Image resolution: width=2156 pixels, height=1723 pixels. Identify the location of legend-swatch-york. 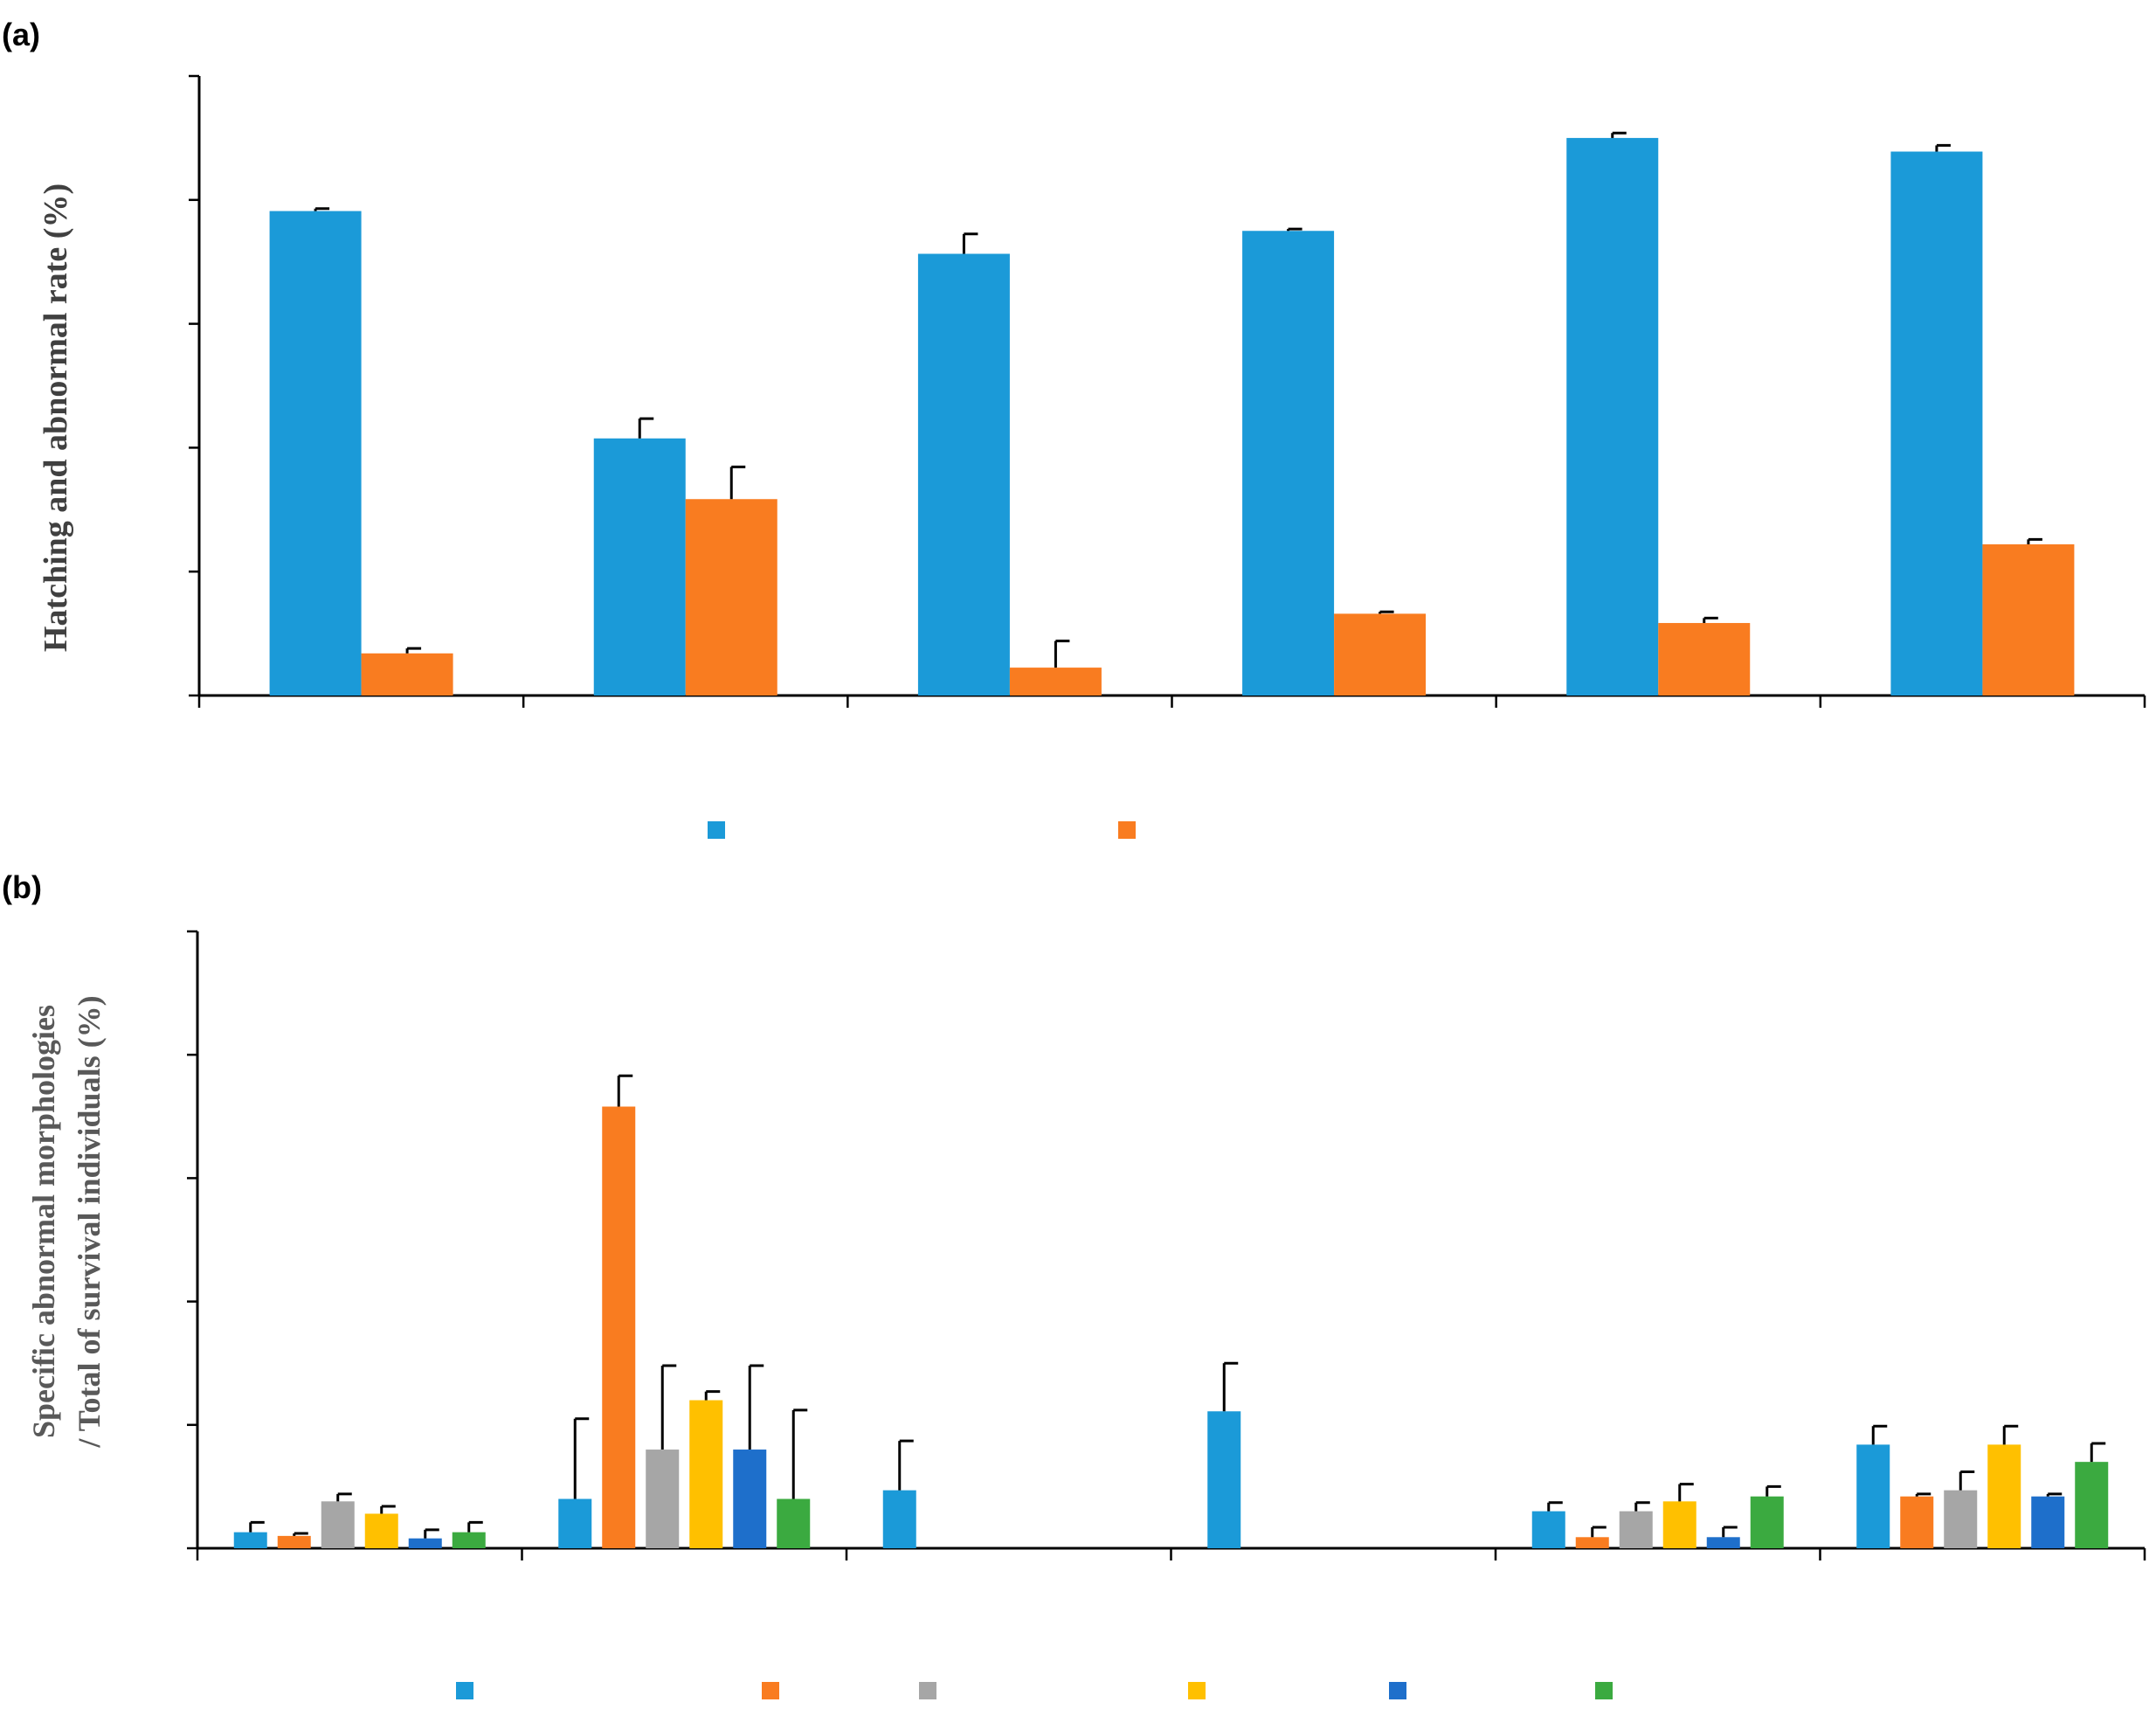
(1604, 1690).